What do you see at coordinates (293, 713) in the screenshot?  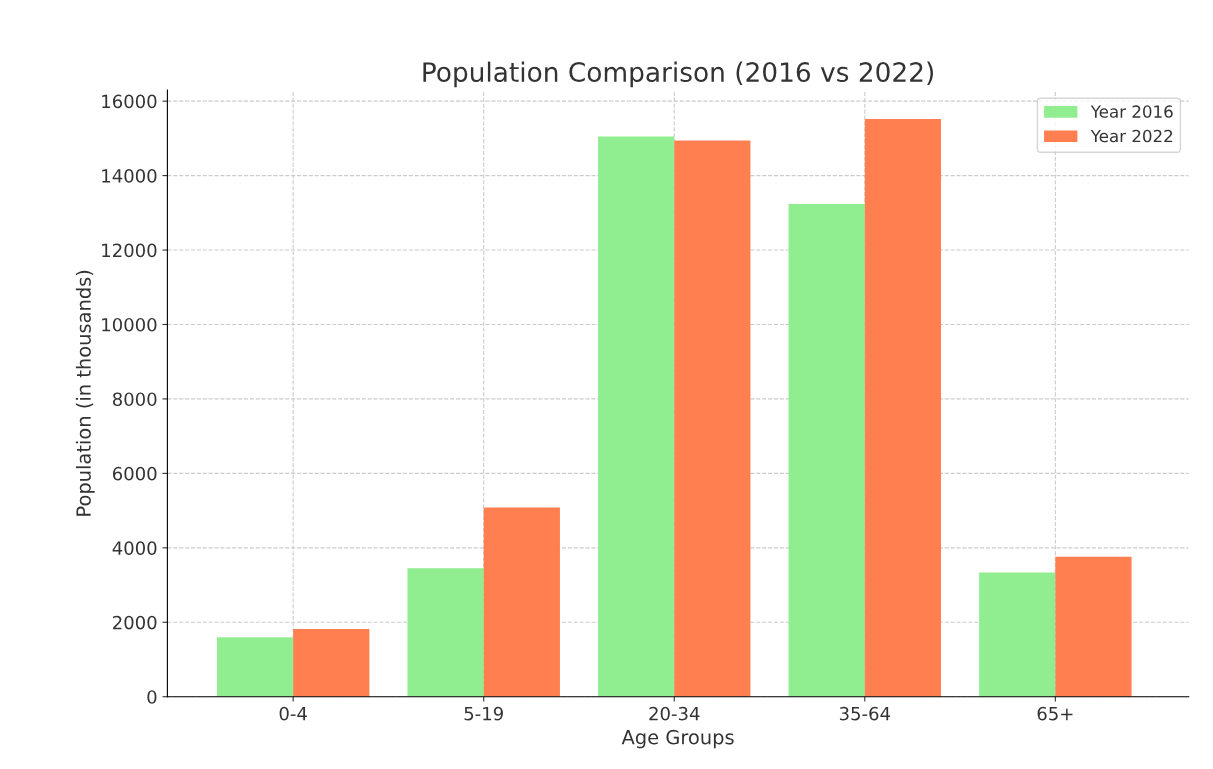 I see `x-tick-label: 0-4` at bounding box center [293, 713].